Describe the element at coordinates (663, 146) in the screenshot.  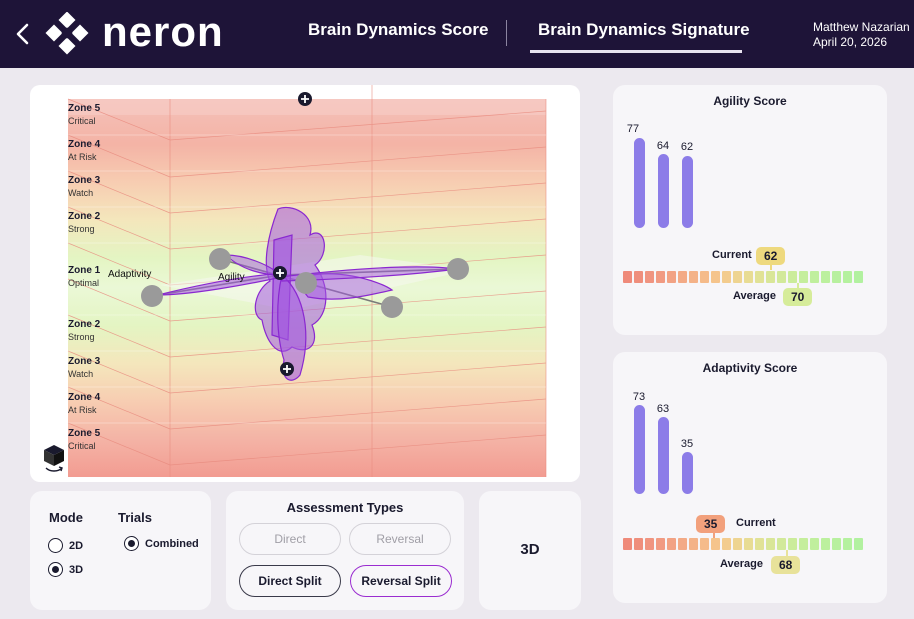
I see `agility-bar-value: 64` at that location.